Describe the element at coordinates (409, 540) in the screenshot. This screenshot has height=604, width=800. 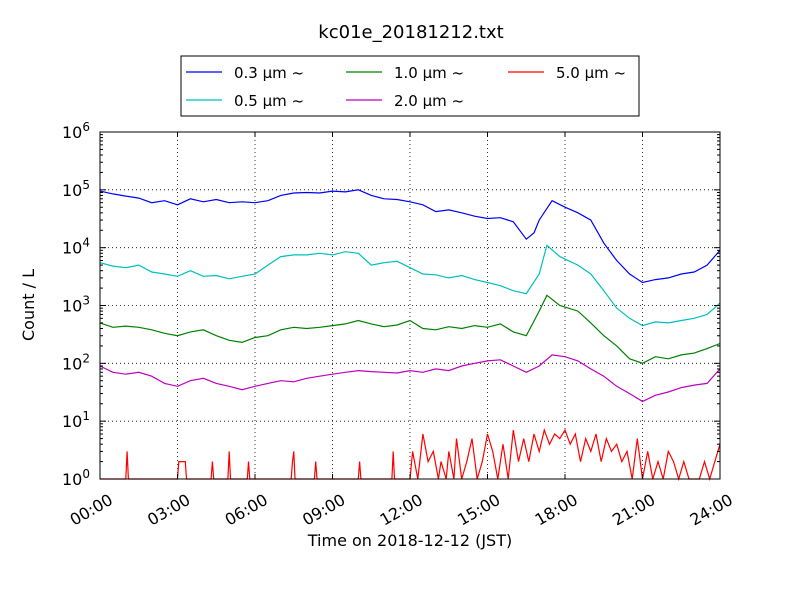
I see `x-axis-label: Time on 2018-12-12 (JST)` at that location.